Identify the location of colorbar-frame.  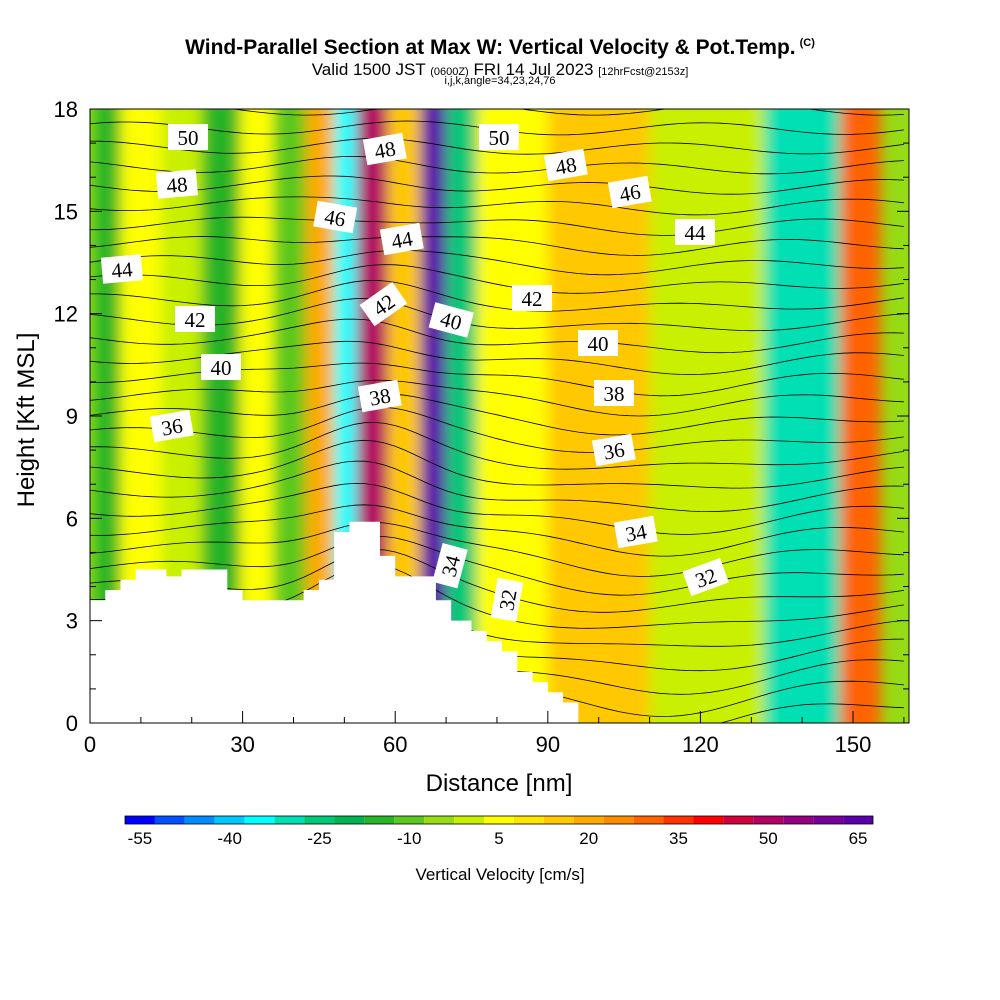
(499, 820).